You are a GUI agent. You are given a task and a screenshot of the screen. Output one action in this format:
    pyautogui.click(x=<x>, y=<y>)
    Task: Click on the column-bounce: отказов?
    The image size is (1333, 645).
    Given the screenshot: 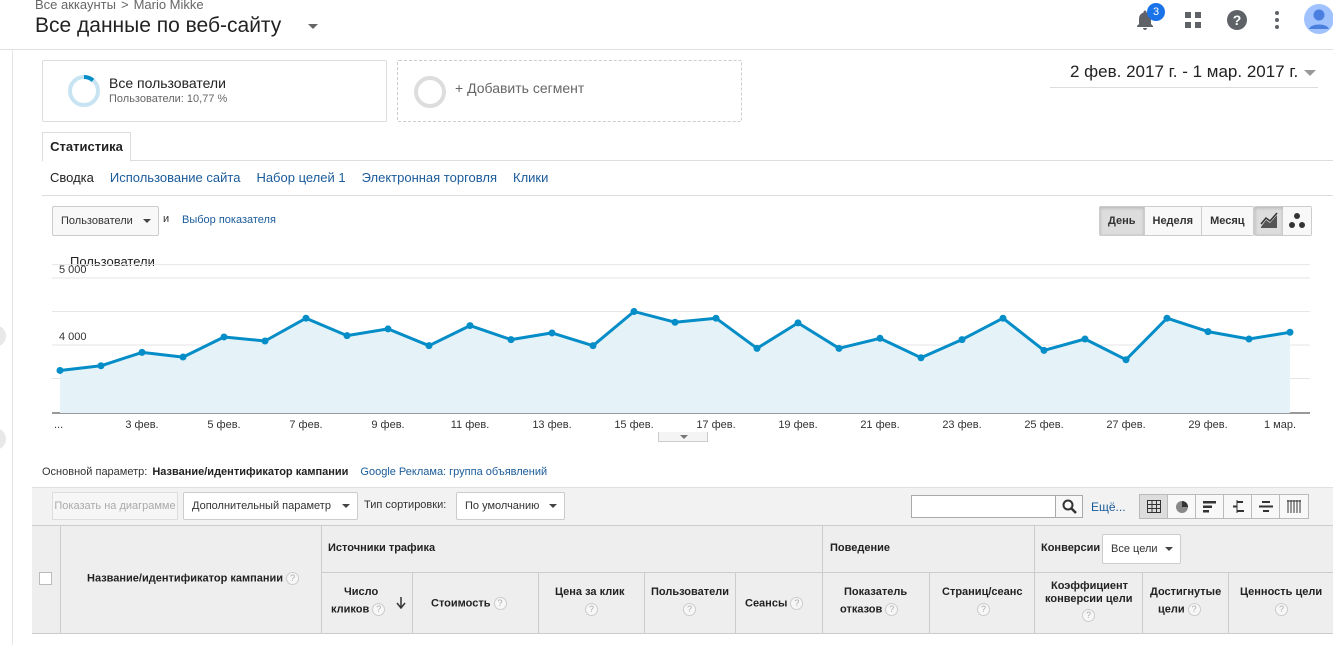 What is the action you would take?
    pyautogui.click(x=869, y=609)
    